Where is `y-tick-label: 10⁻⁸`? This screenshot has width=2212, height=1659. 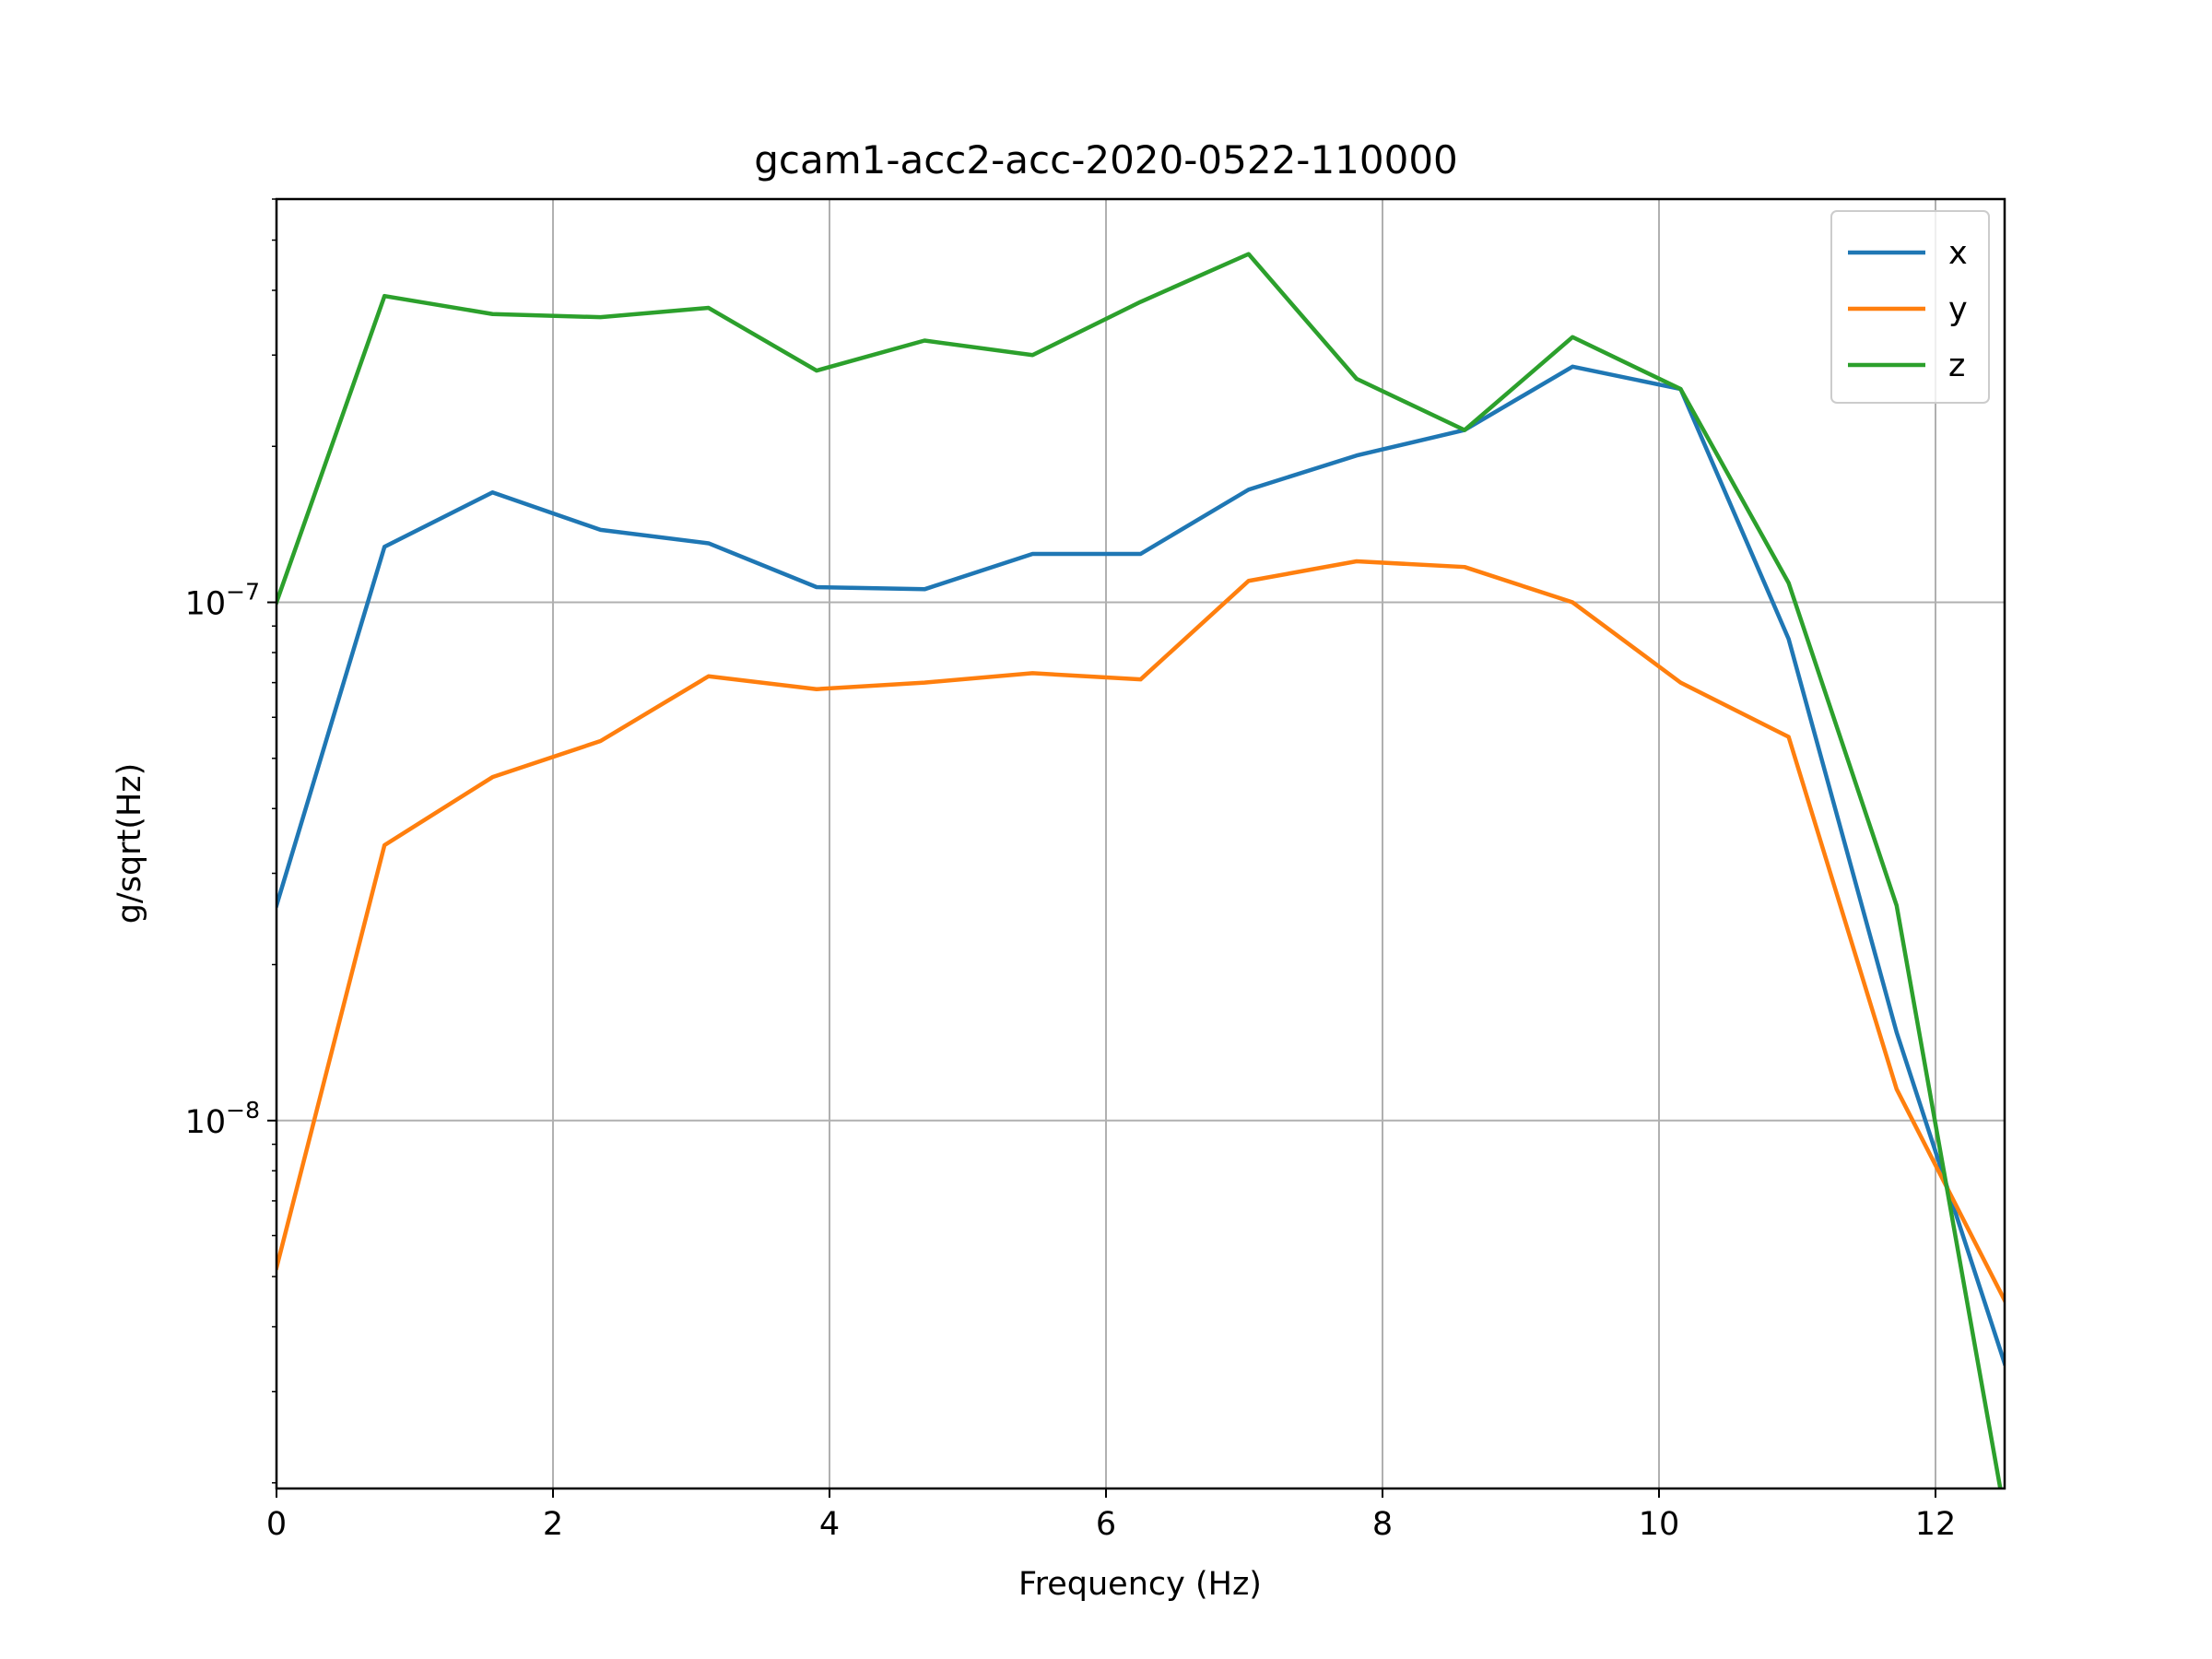
y-tick-label: 10⁻⁸ is located at coordinates (222, 1119).